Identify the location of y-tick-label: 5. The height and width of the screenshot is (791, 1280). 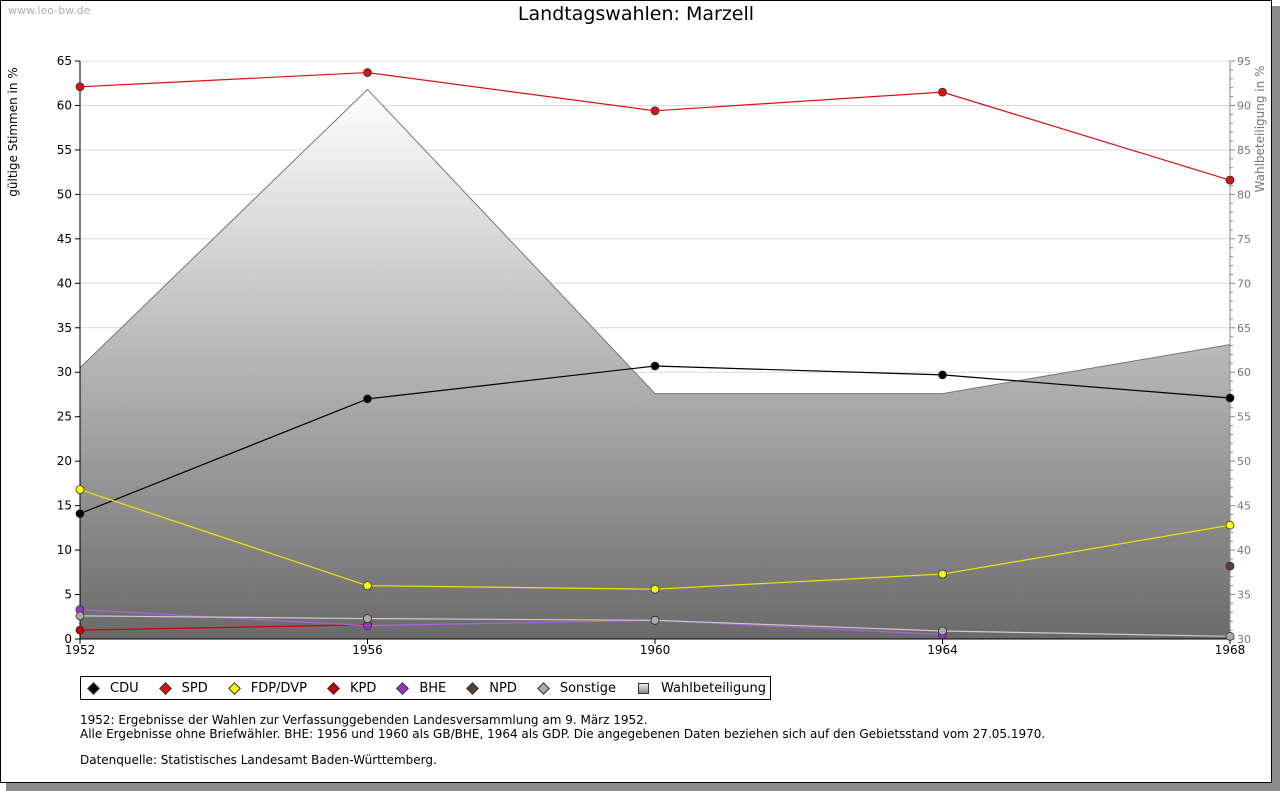
(68, 595).